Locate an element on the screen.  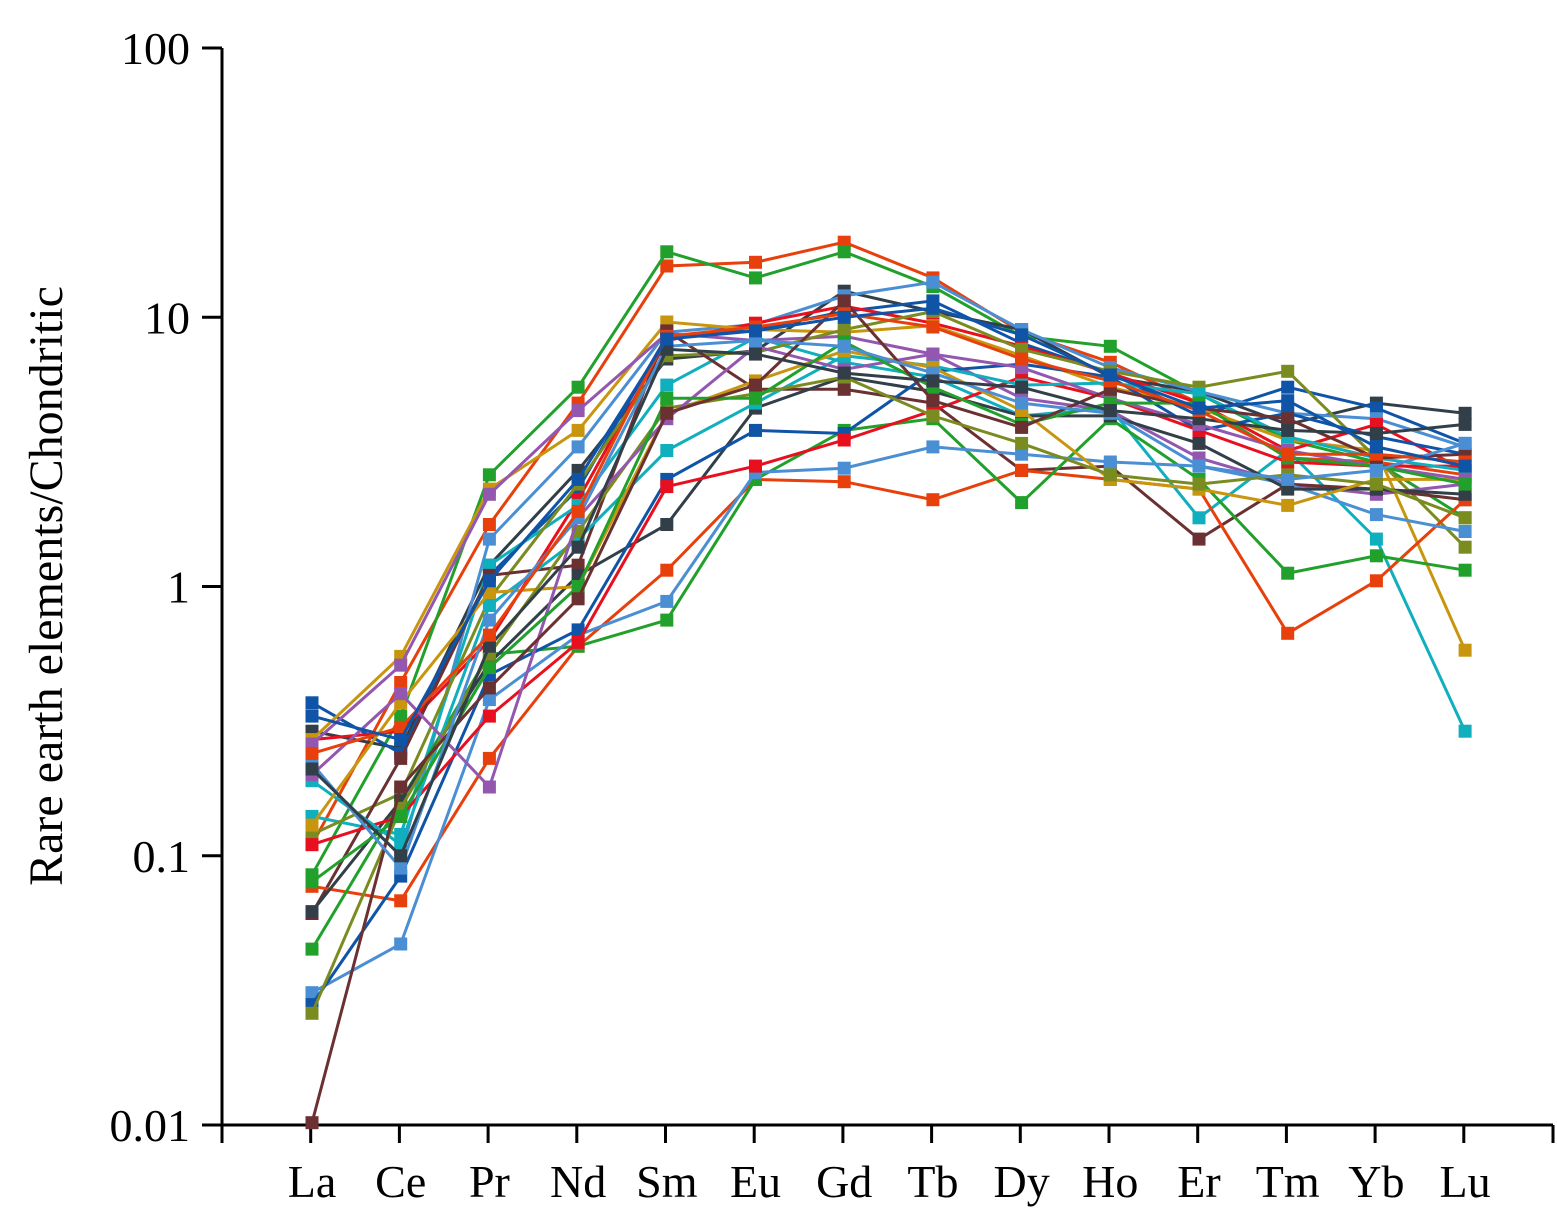
y-tick-label: 10 is located at coordinates (167, 317).